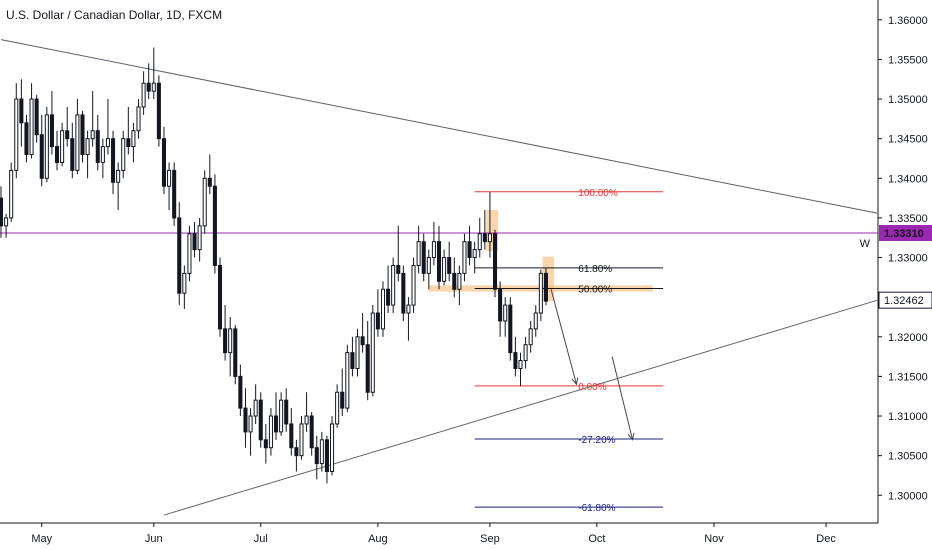  Describe the element at coordinates (908, 496) in the screenshot. I see `price-tick-label: 1.30000` at that location.